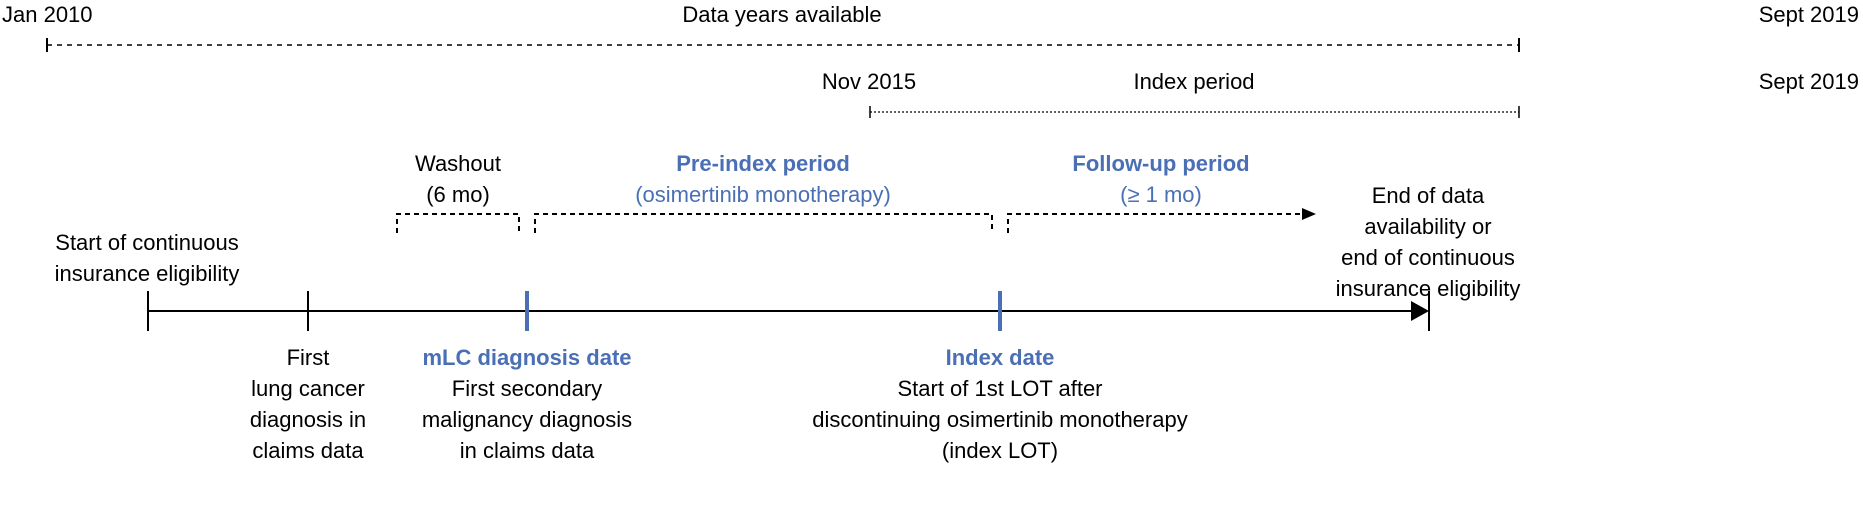 This screenshot has height=528, width=1863. I want to click on follow-up-subtitle: (≥ 1 mo), so click(1161, 194).